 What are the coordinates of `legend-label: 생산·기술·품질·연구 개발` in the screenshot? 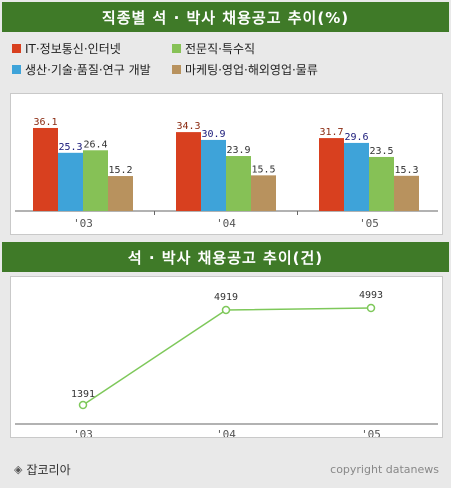 It's located at (88, 70).